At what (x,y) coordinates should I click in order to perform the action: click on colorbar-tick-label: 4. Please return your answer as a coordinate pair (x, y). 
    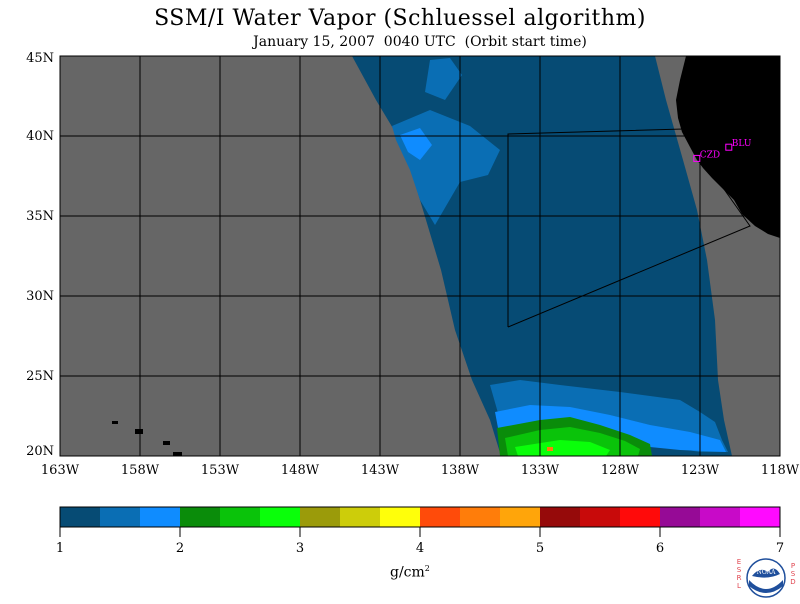
    Looking at the image, I should click on (420, 548).